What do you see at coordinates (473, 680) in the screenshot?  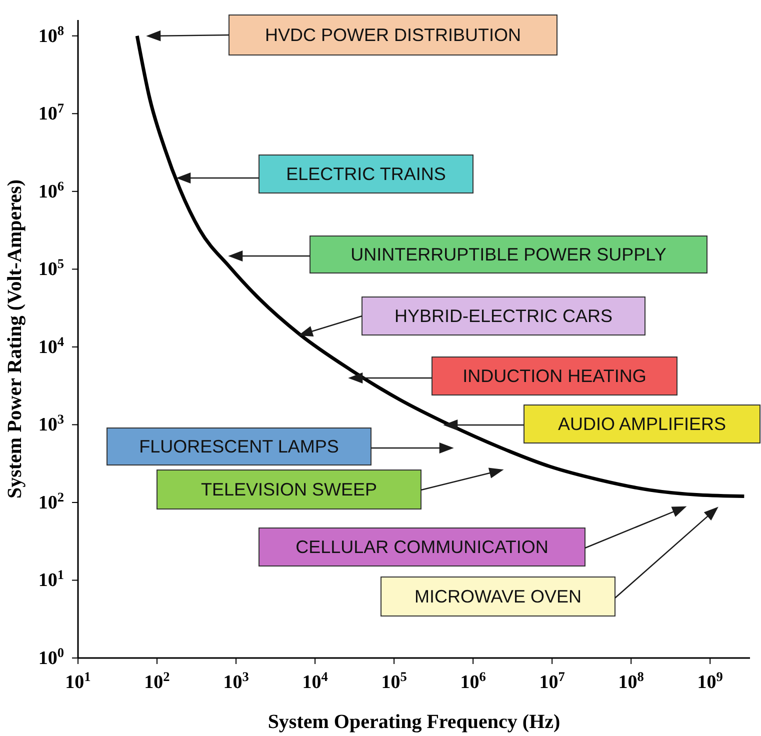 I see `x-tick-label: 10$^{6}$` at bounding box center [473, 680].